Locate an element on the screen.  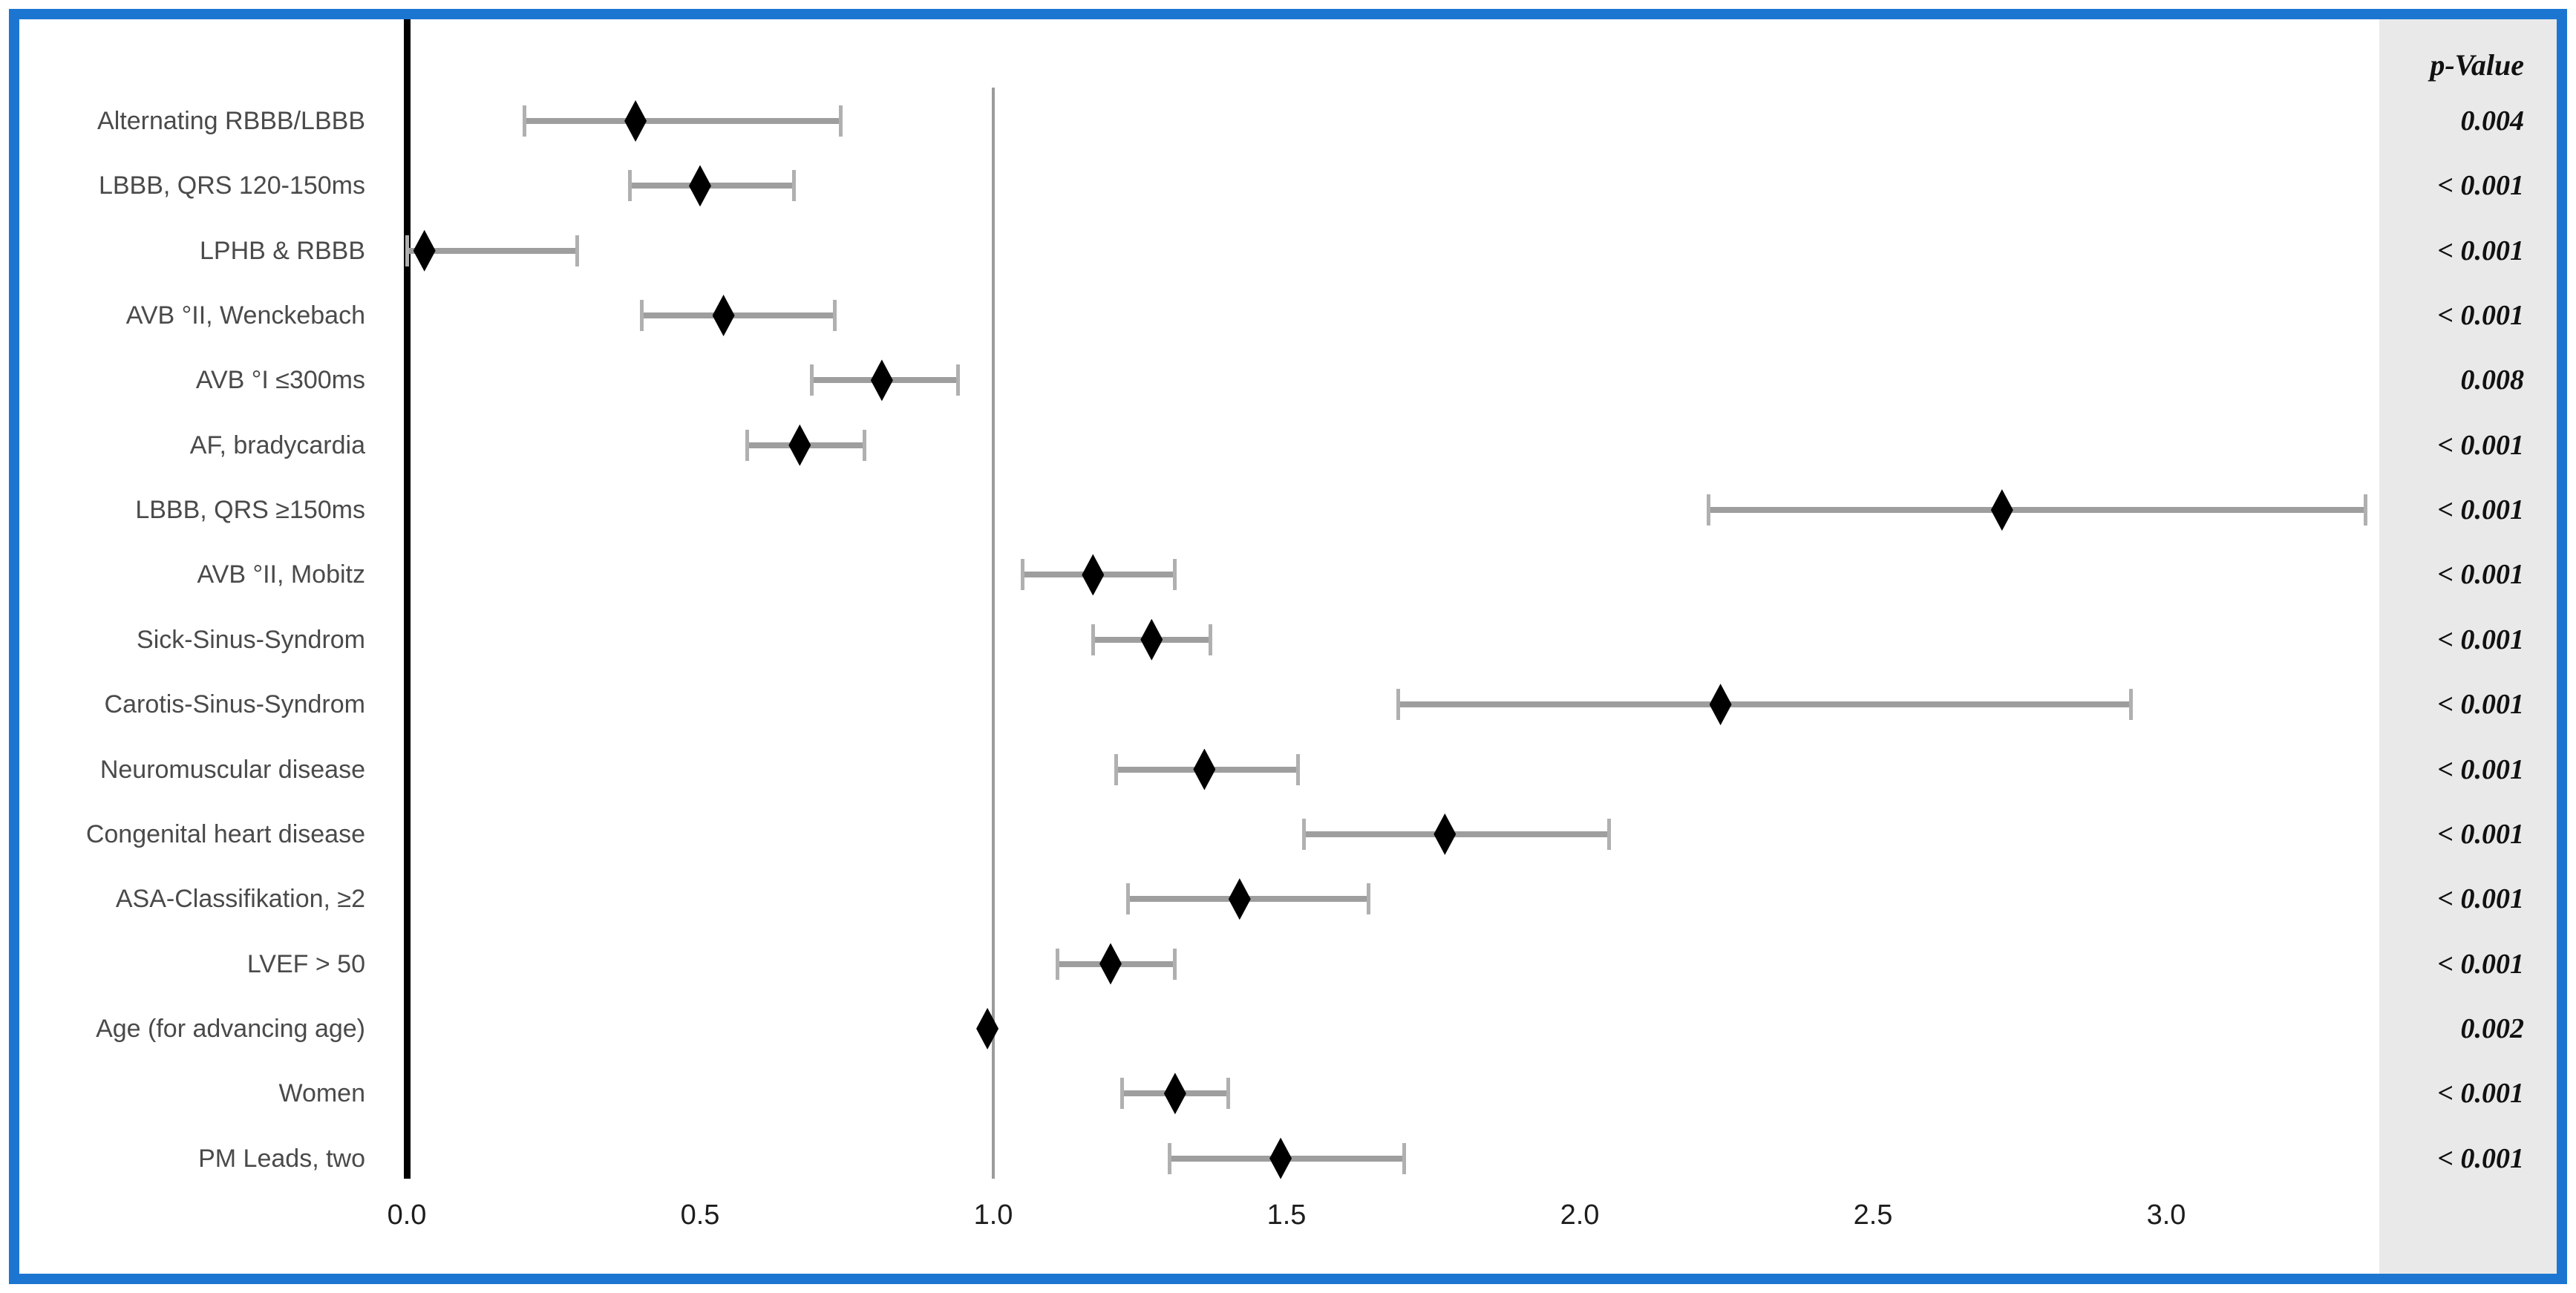
row-label: LPHB & RBBB is located at coordinates (282, 250).